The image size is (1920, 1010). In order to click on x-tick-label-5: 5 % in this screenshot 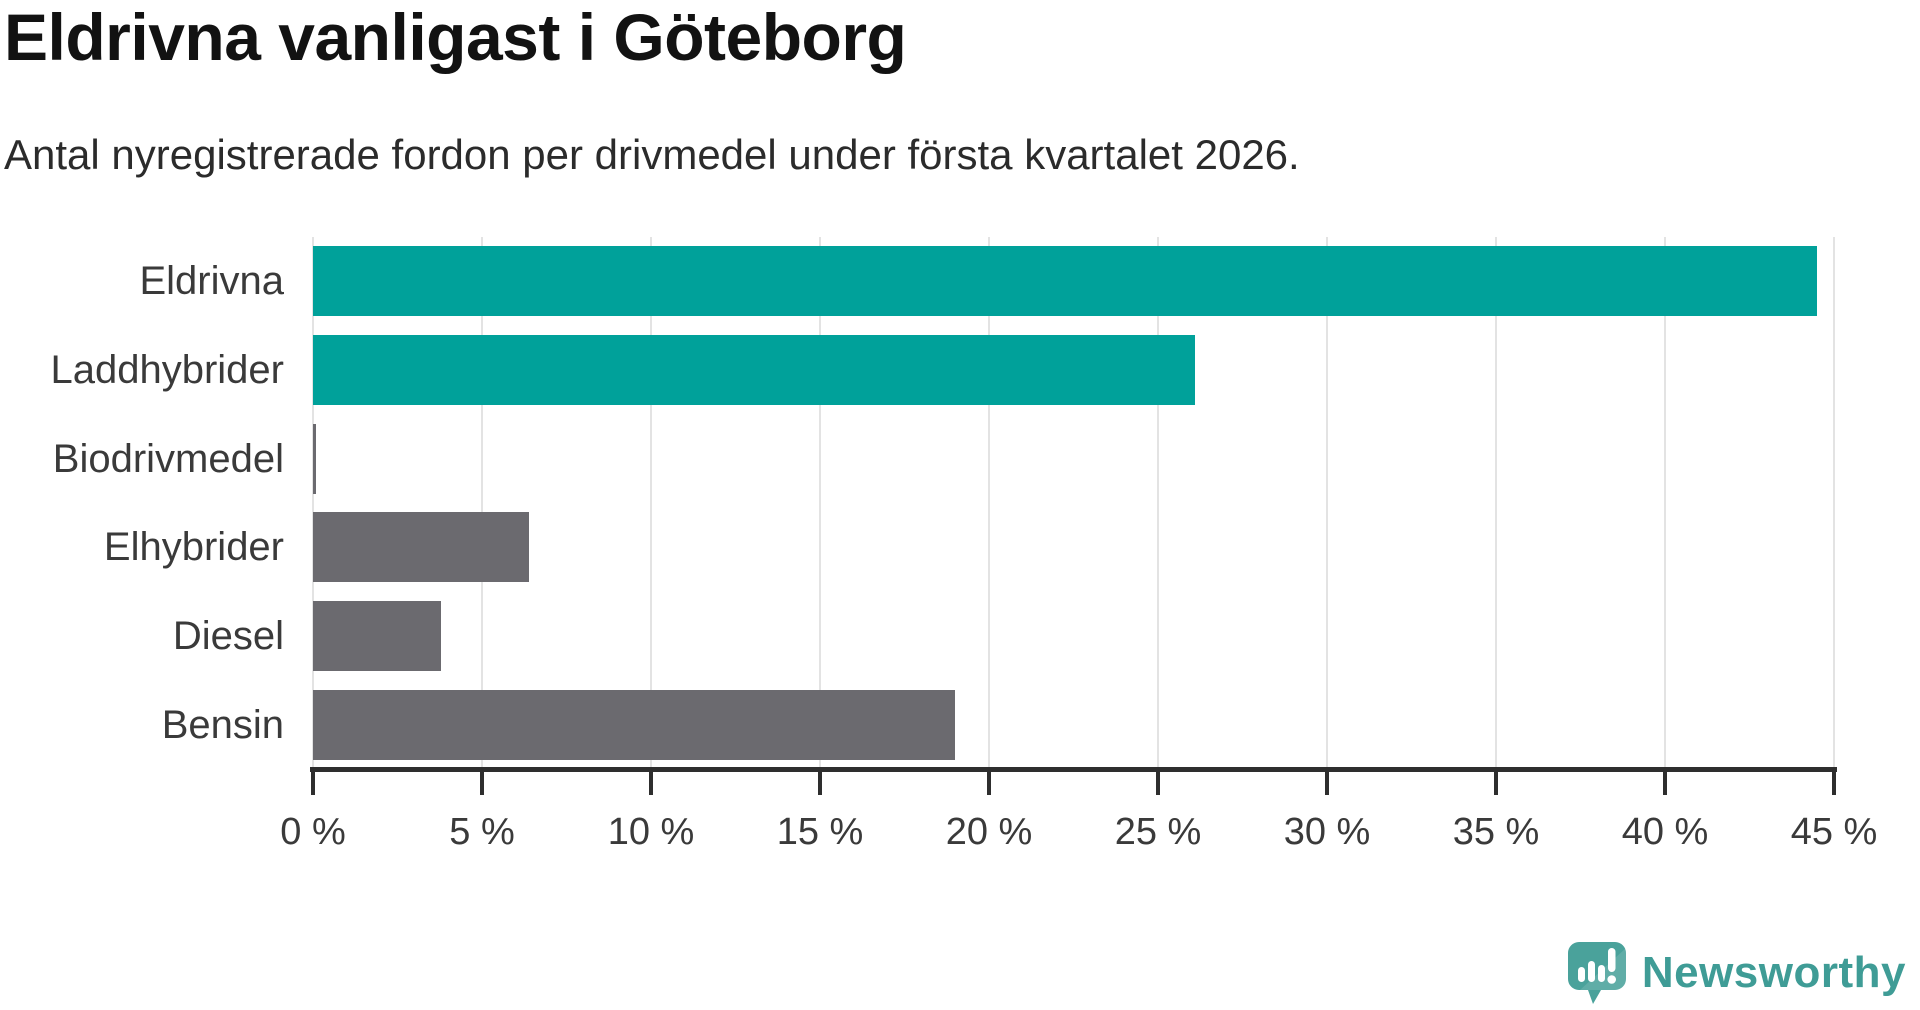, I will do `click(482, 832)`.